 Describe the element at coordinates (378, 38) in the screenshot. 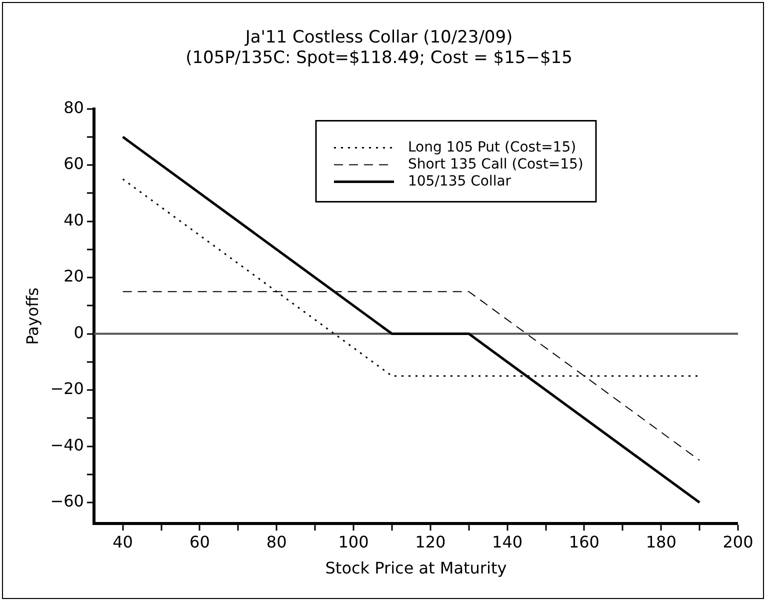

I see `chart-title: Ja'11 Costless Collar (10/23/09)` at that location.